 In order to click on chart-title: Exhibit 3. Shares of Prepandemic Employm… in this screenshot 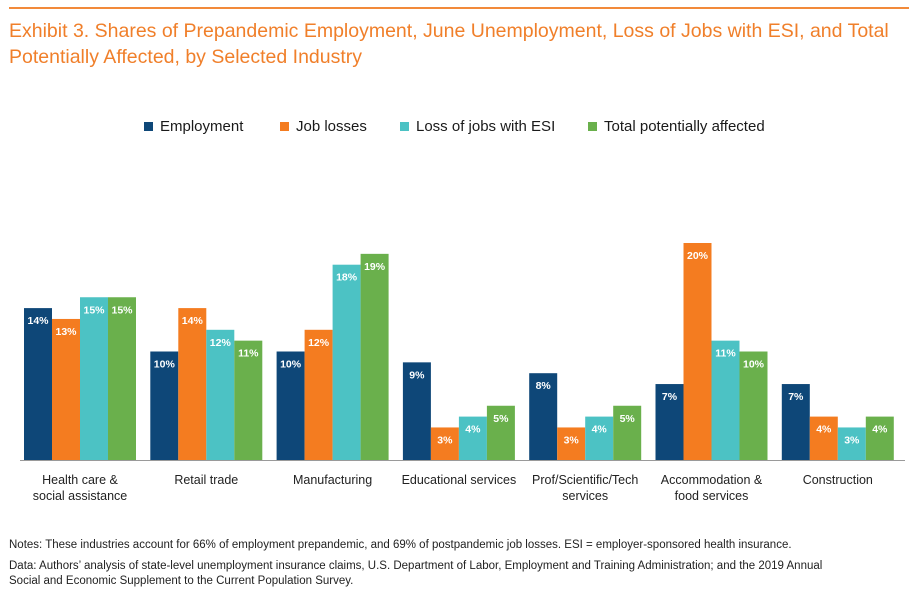, I will do `click(459, 44)`.